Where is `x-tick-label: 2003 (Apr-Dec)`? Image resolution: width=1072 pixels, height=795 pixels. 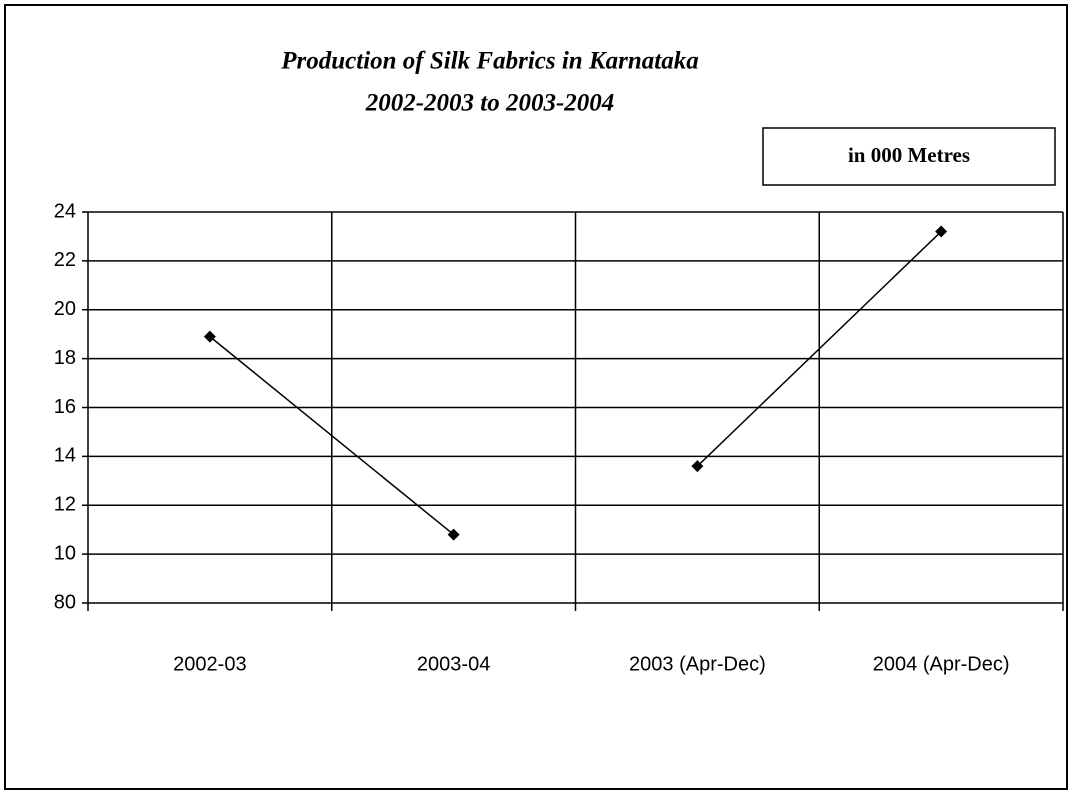 x-tick-label: 2003 (Apr-Dec) is located at coordinates (697, 664).